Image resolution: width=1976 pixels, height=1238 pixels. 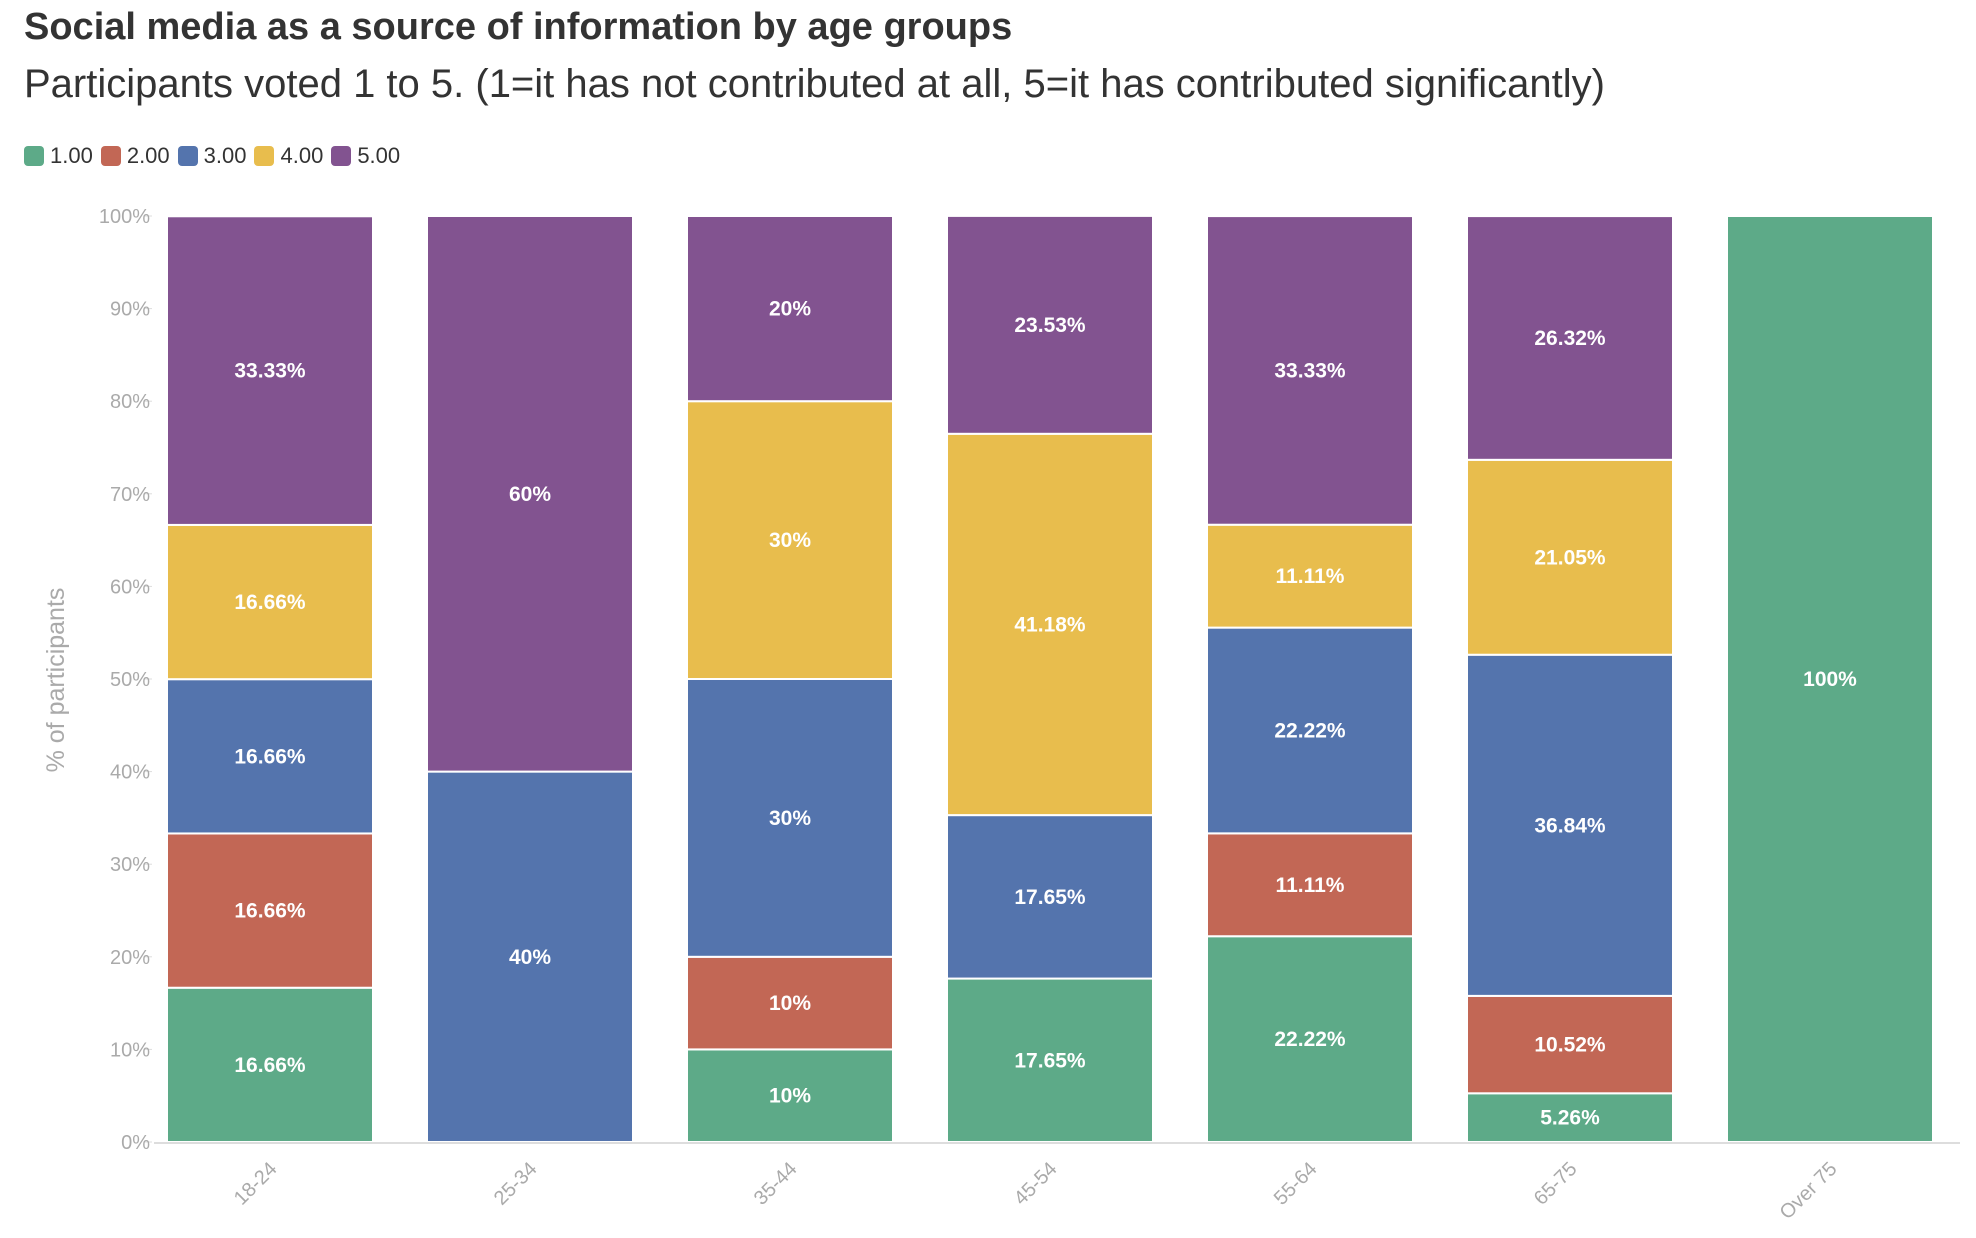 What do you see at coordinates (130, 865) in the screenshot?
I see `y-tick-label: 30%` at bounding box center [130, 865].